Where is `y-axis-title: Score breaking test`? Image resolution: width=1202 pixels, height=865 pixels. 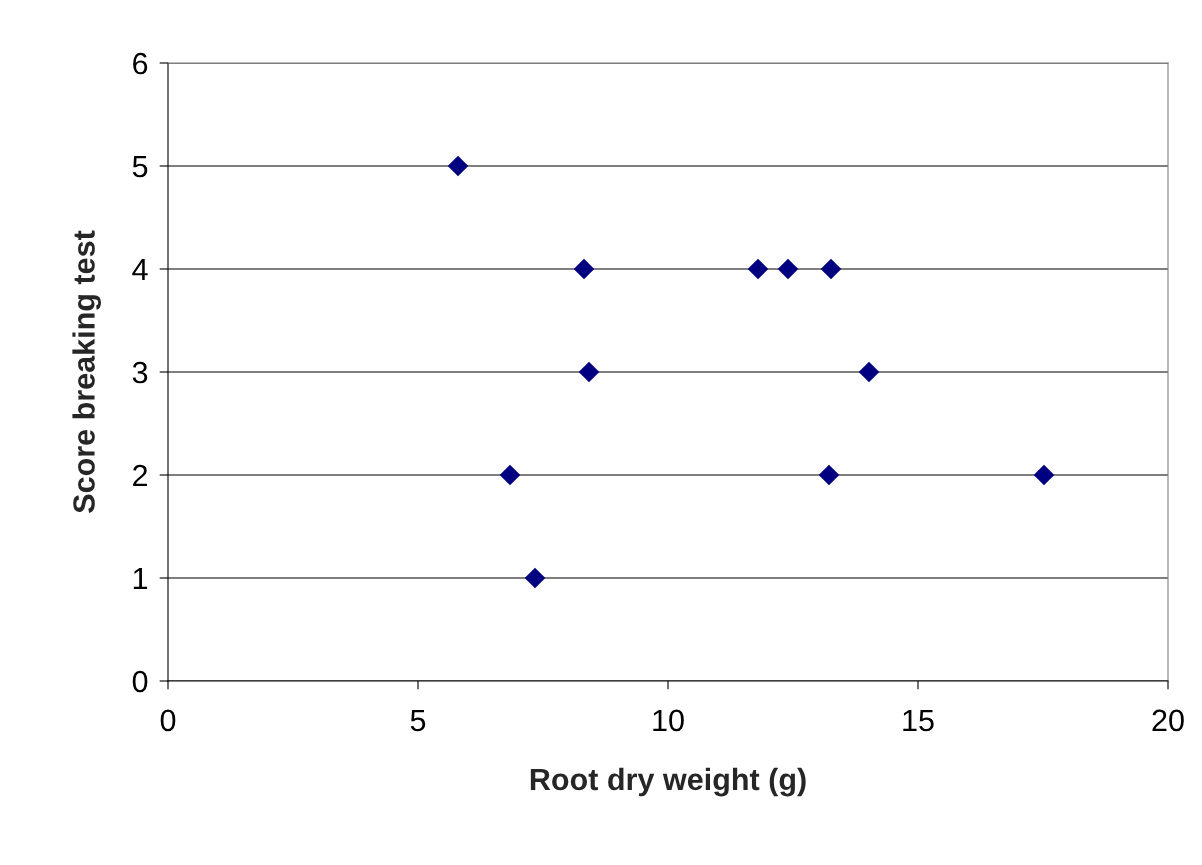
y-axis-title: Score breaking test is located at coordinates (87, 371).